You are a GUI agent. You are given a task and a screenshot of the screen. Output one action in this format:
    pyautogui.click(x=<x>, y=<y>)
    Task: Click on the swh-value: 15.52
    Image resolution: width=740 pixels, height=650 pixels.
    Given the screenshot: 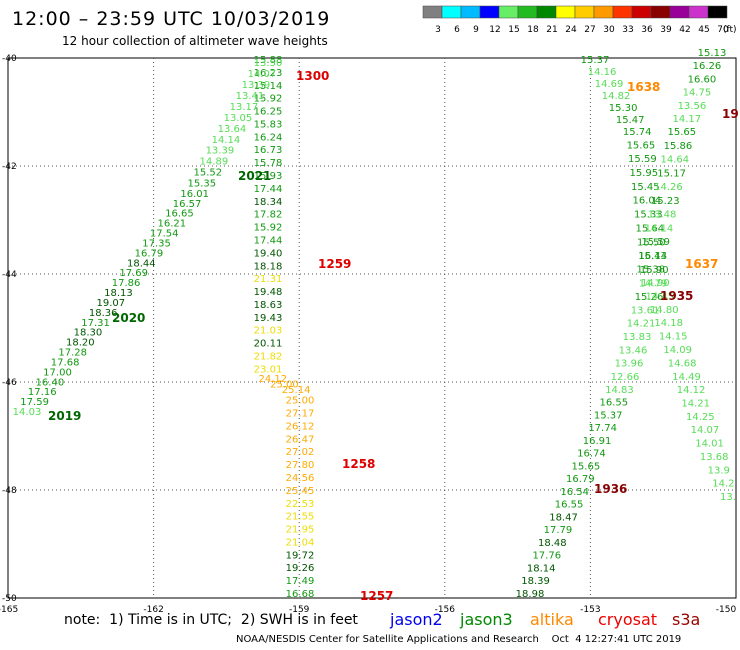 What is the action you would take?
    pyautogui.click(x=208, y=173)
    